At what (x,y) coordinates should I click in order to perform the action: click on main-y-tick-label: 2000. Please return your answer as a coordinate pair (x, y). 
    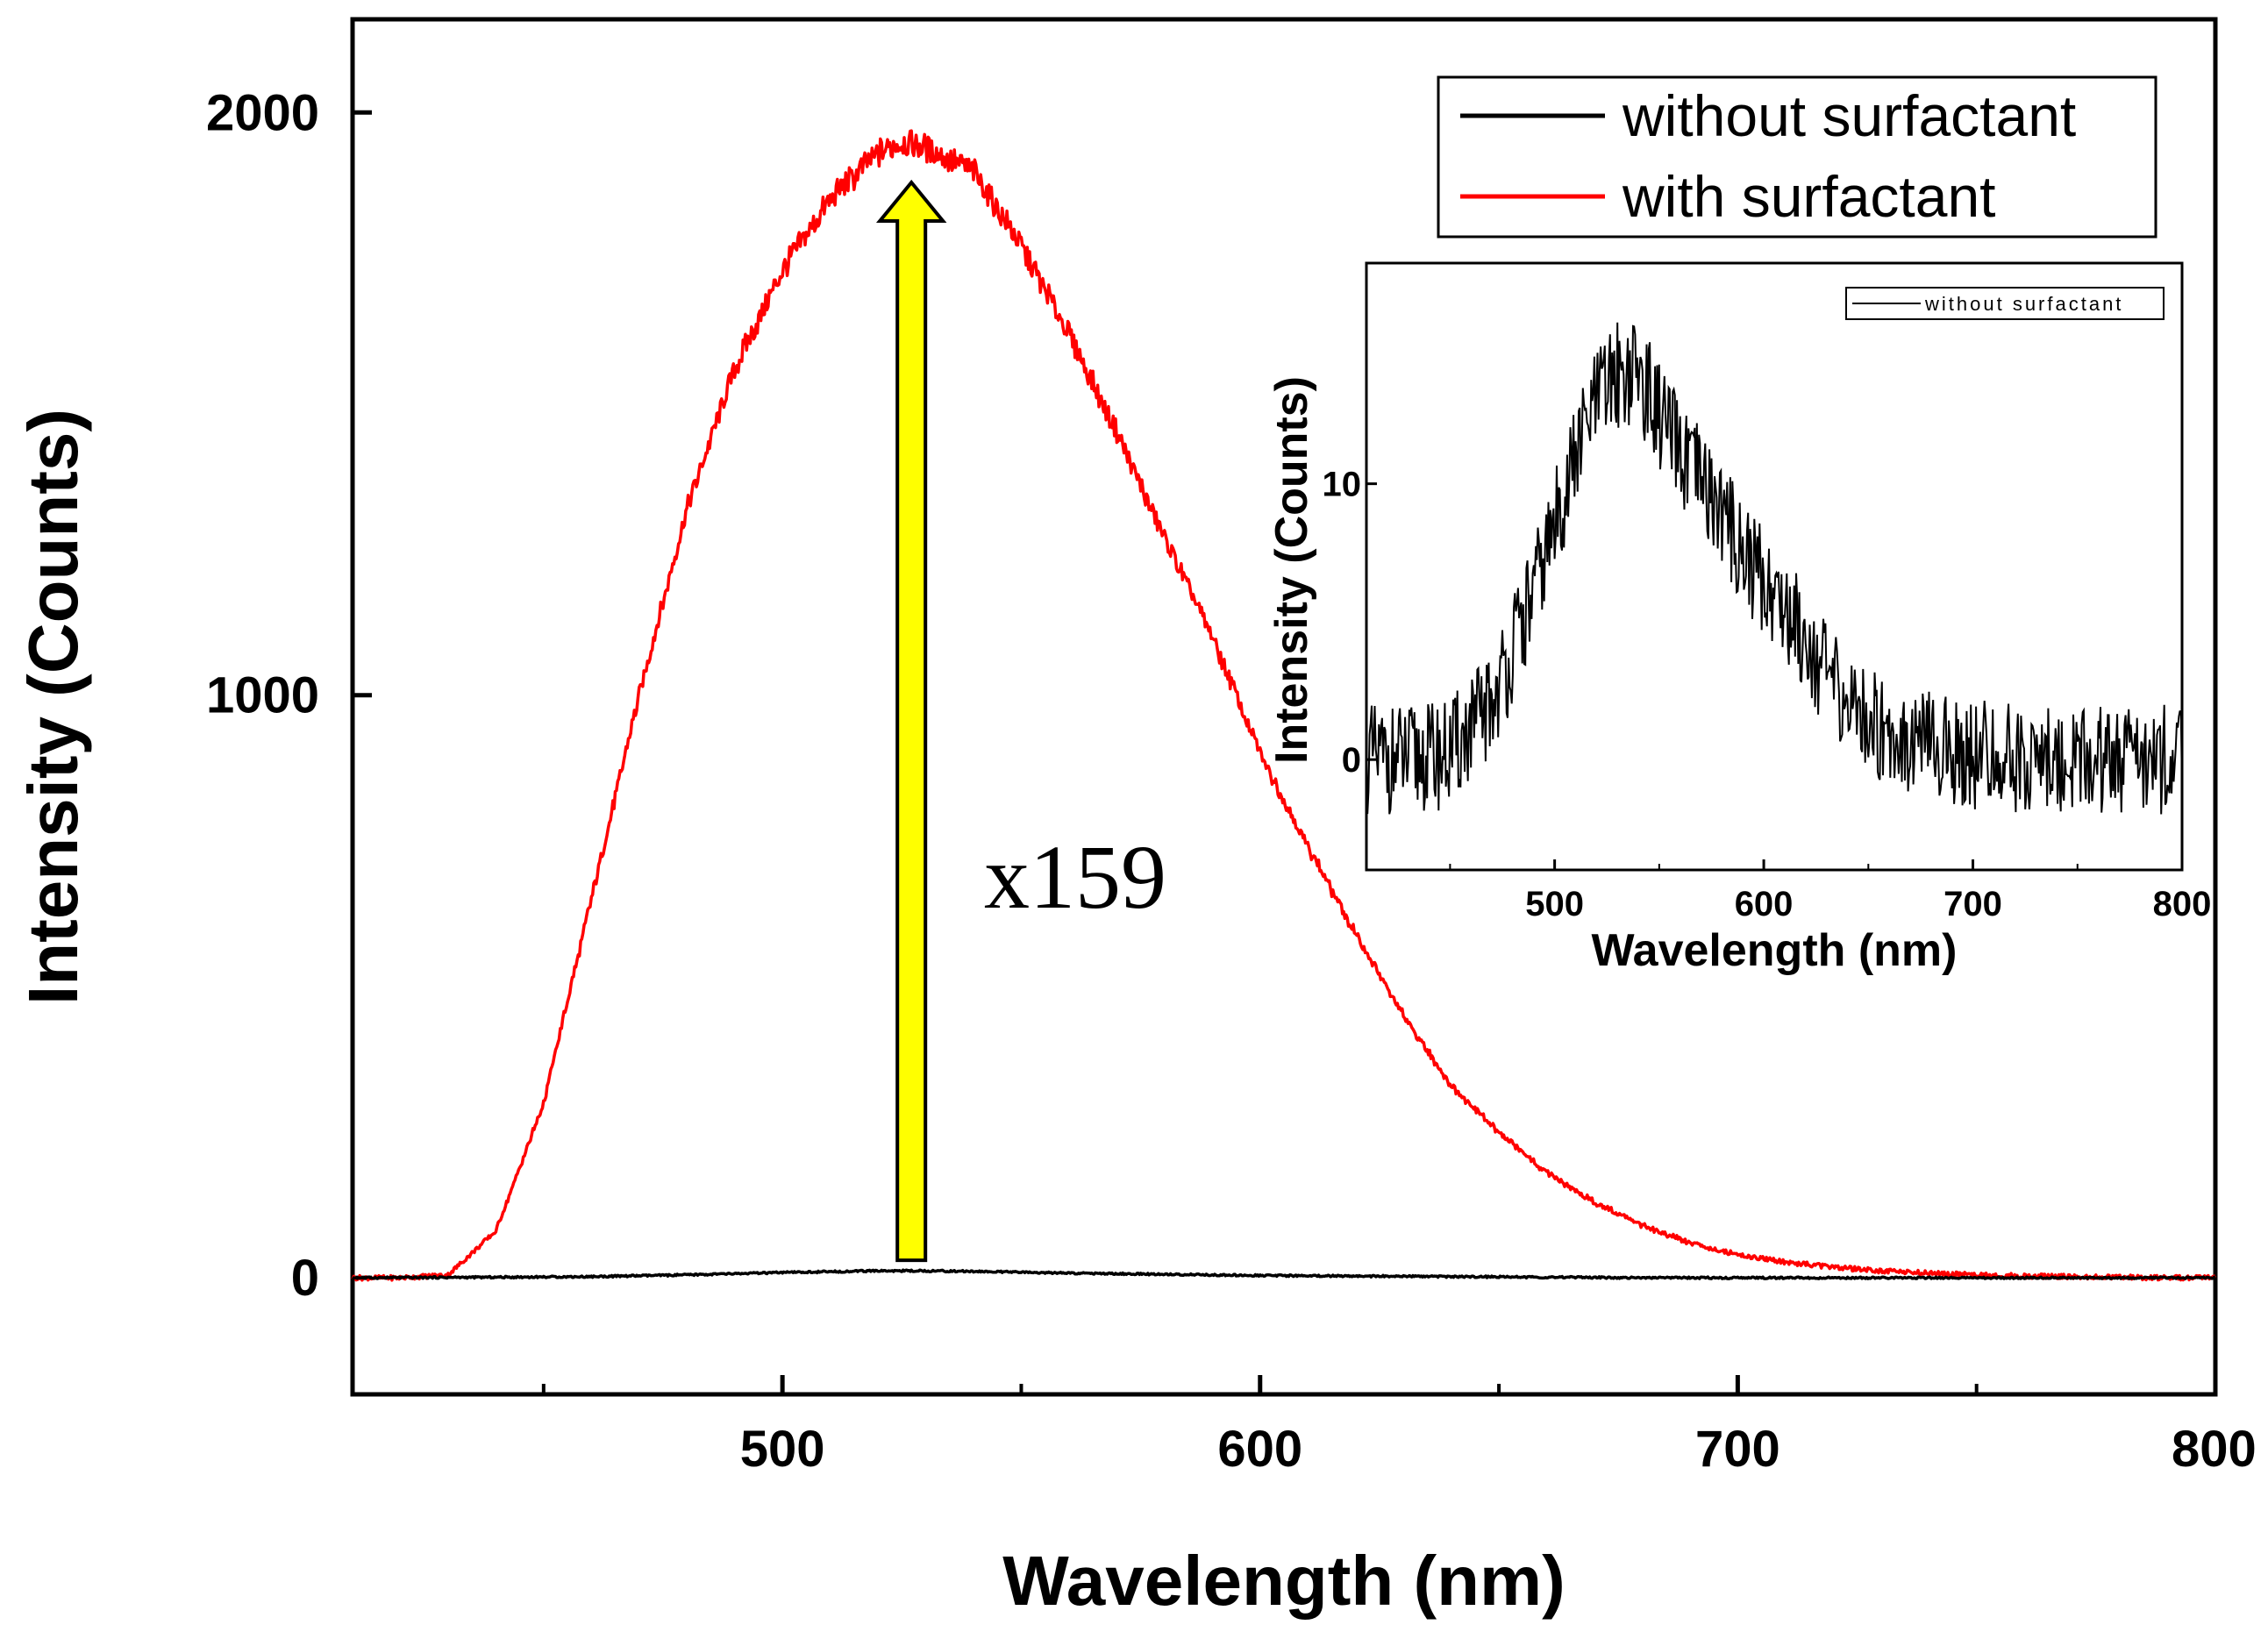
    Looking at the image, I should click on (262, 112).